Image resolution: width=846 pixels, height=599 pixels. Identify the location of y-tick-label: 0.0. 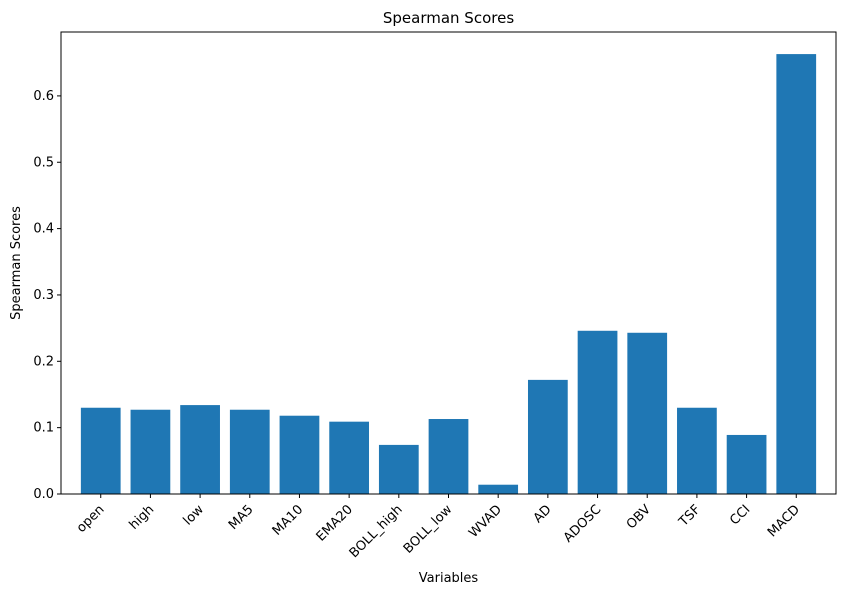
(43, 494).